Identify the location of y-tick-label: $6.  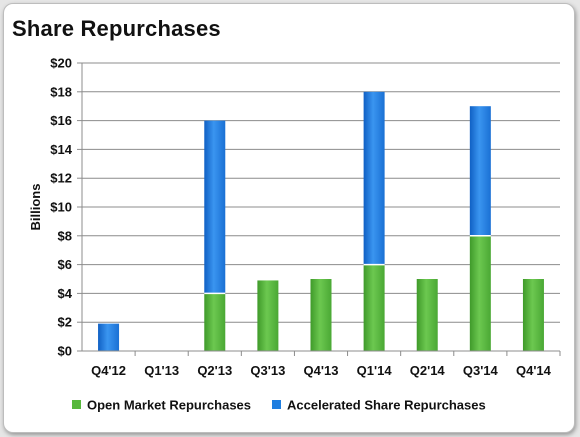
(65, 264).